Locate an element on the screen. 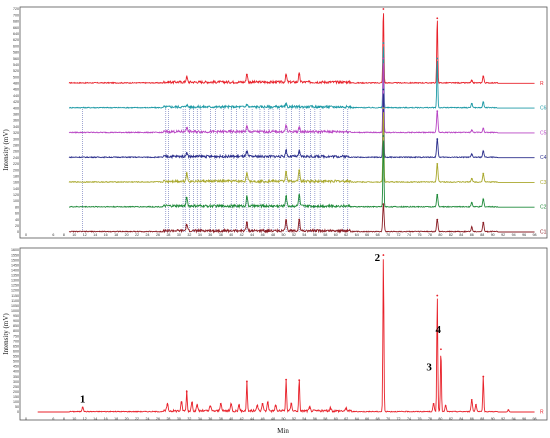 The image size is (550, 438). peak-label-1: 1 is located at coordinates (83, 399).